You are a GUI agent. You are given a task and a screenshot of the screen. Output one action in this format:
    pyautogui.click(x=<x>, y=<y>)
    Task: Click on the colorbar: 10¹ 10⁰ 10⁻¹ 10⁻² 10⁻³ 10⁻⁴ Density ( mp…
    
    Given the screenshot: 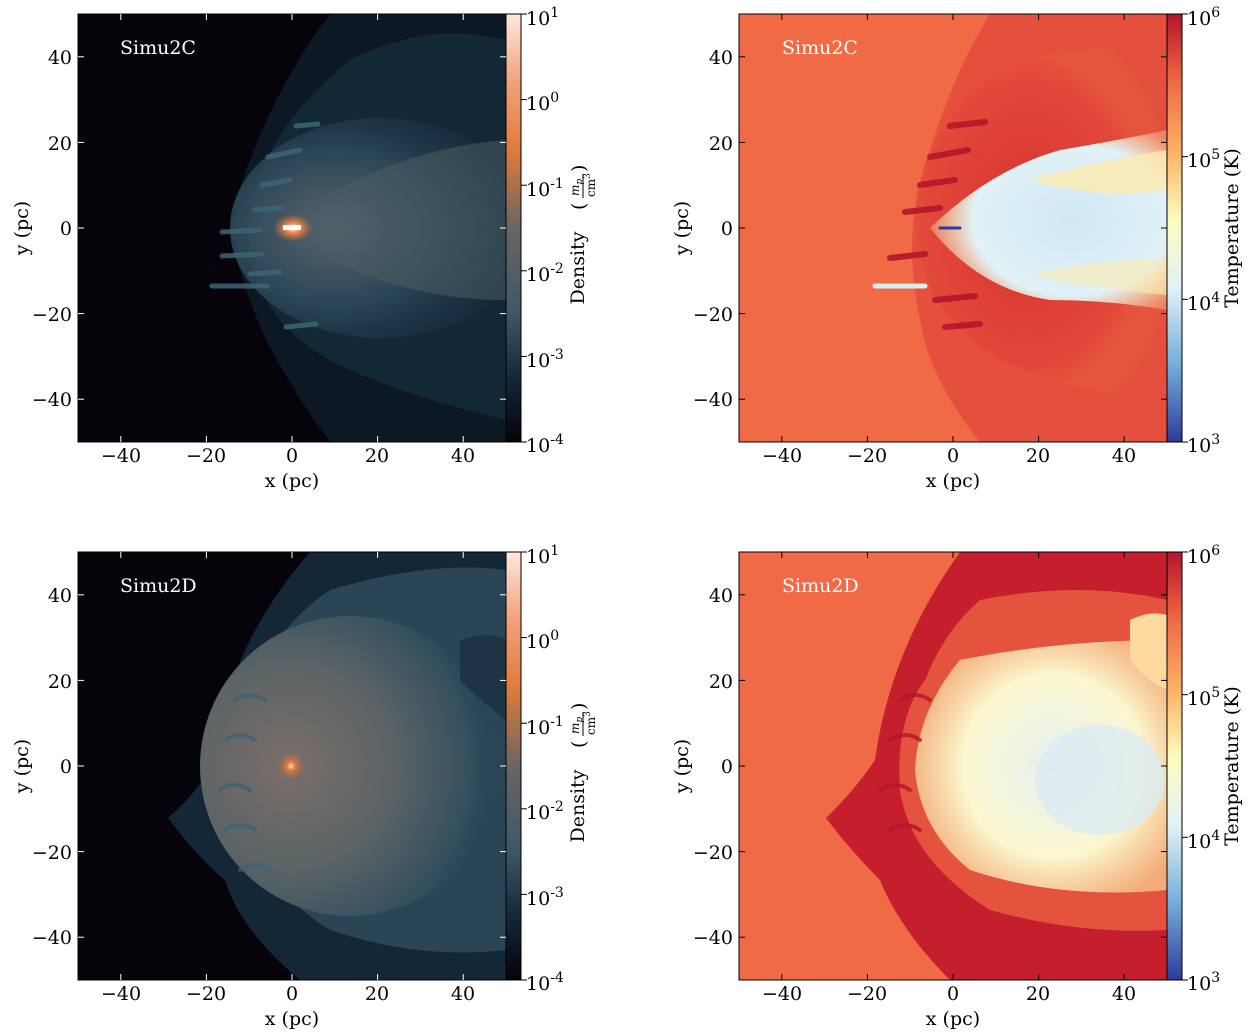 What is the action you would take?
    pyautogui.click(x=551, y=769)
    